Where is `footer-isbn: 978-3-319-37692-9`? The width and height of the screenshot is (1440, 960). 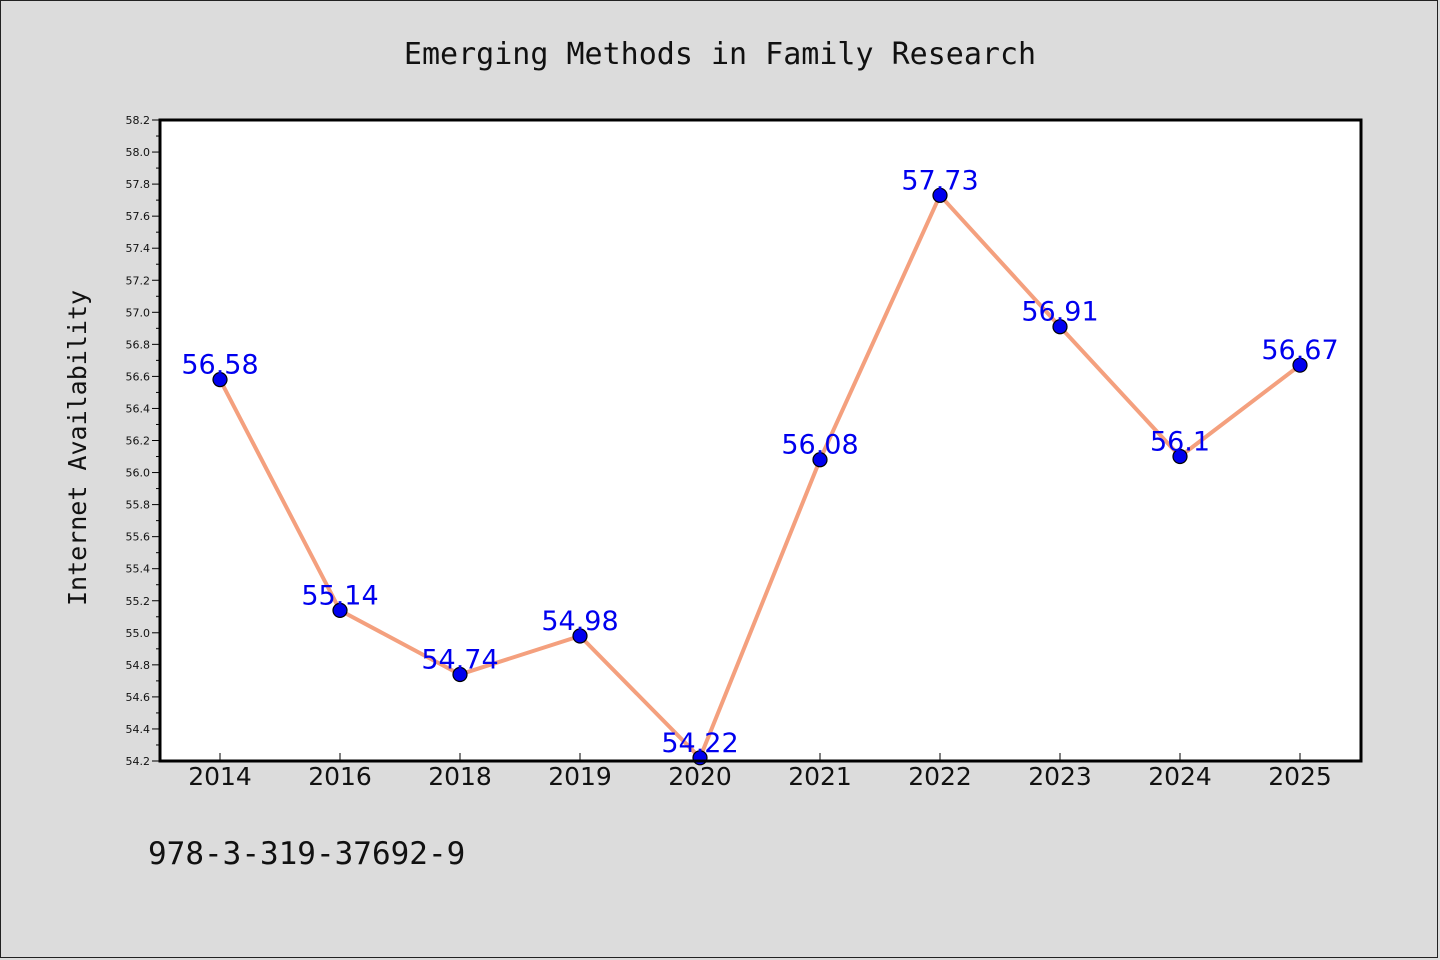
footer-isbn: 978-3-319-37692-9 is located at coordinates (306, 854).